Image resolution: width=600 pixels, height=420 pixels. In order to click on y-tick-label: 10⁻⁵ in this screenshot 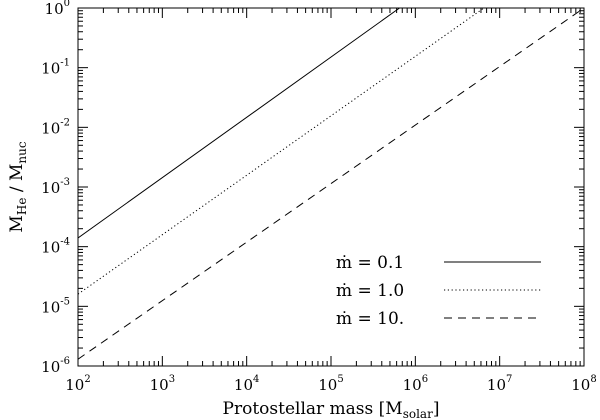, I will do `click(55, 306)`.